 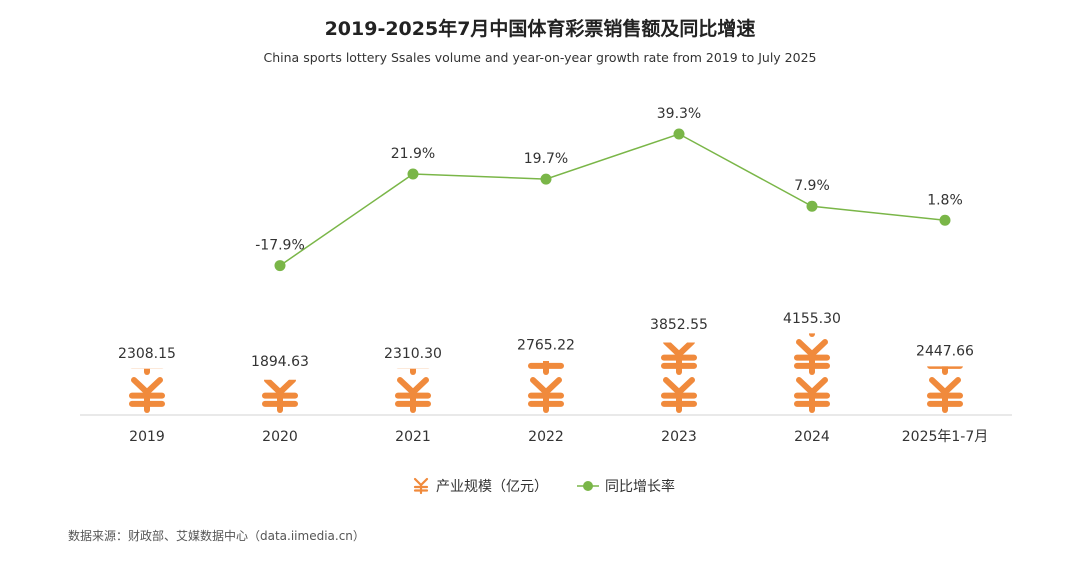 I want to click on growth-value-label: 21.9%, so click(x=413, y=154).